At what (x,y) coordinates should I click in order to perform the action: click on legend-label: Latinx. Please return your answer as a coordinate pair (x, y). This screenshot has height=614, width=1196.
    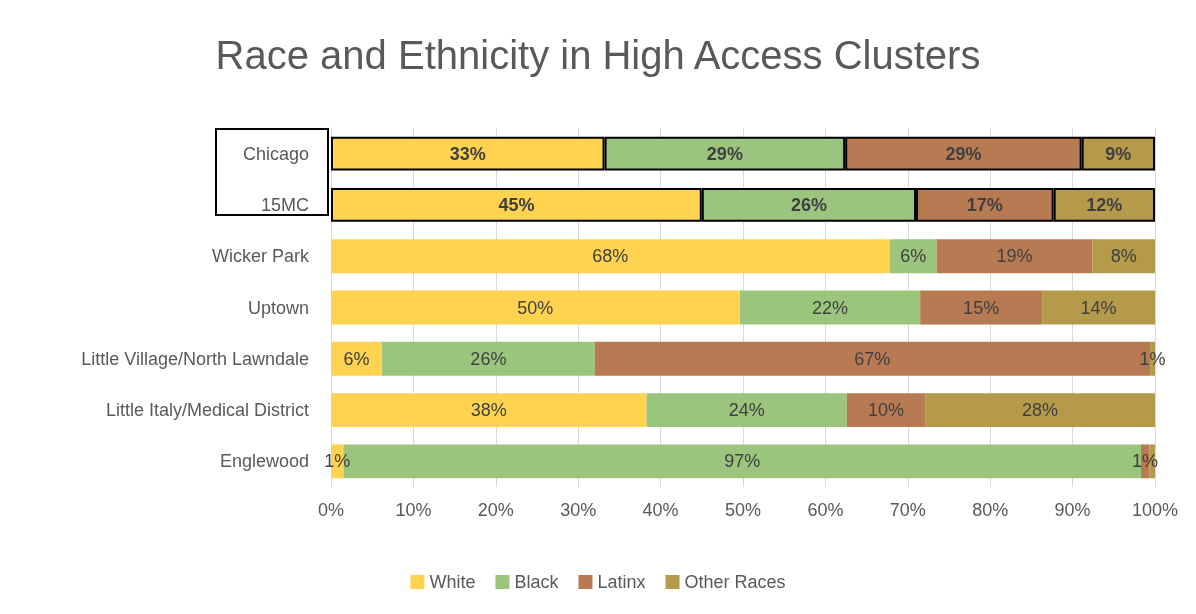
    Looking at the image, I should click on (621, 582).